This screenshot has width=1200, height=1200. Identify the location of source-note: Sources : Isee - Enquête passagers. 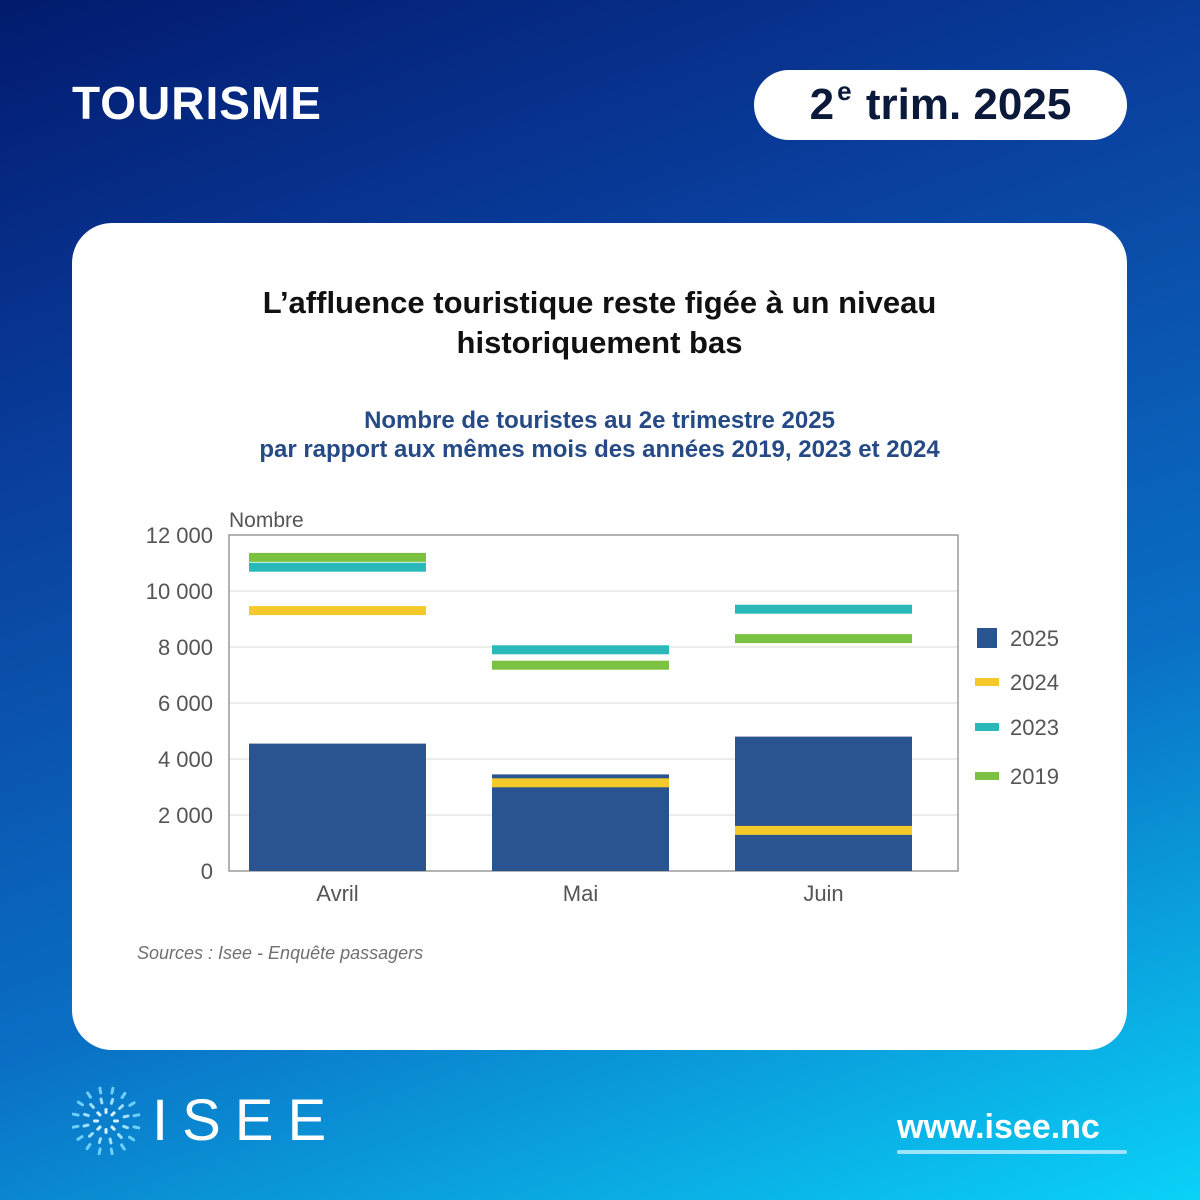
(280, 953).